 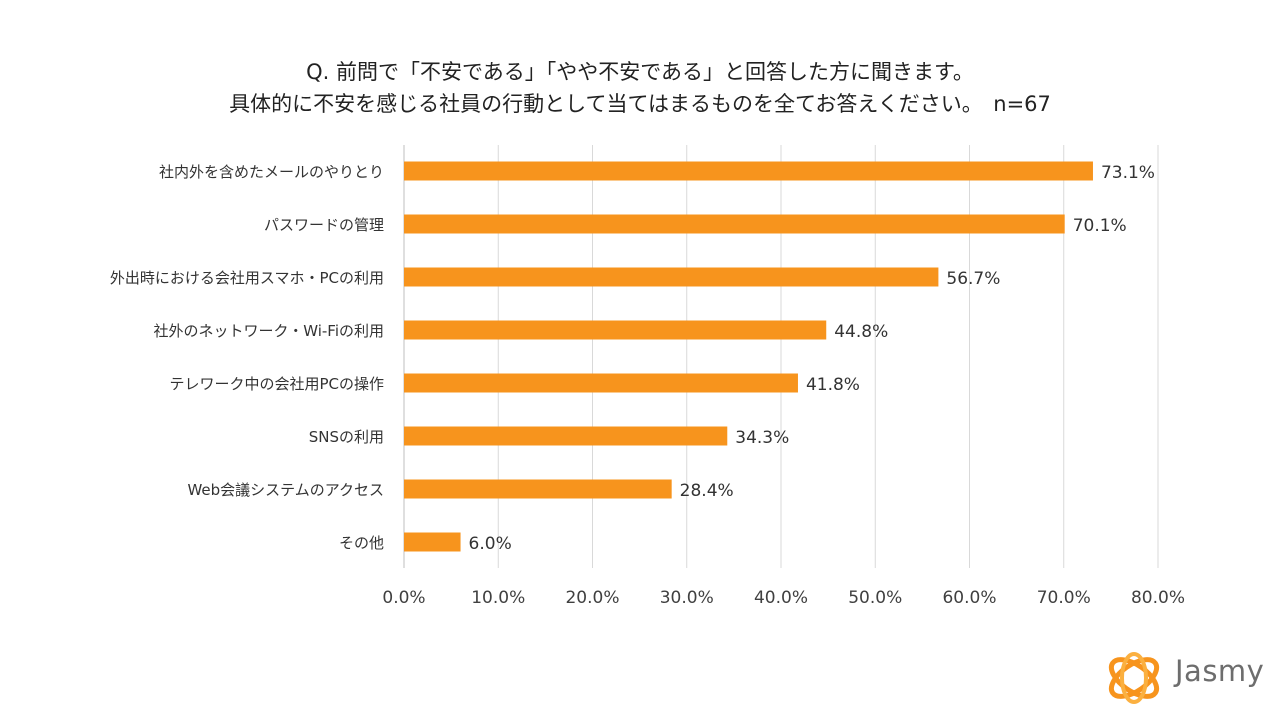 What do you see at coordinates (707, 491) in the screenshot?
I see `value-label: 28.4%` at bounding box center [707, 491].